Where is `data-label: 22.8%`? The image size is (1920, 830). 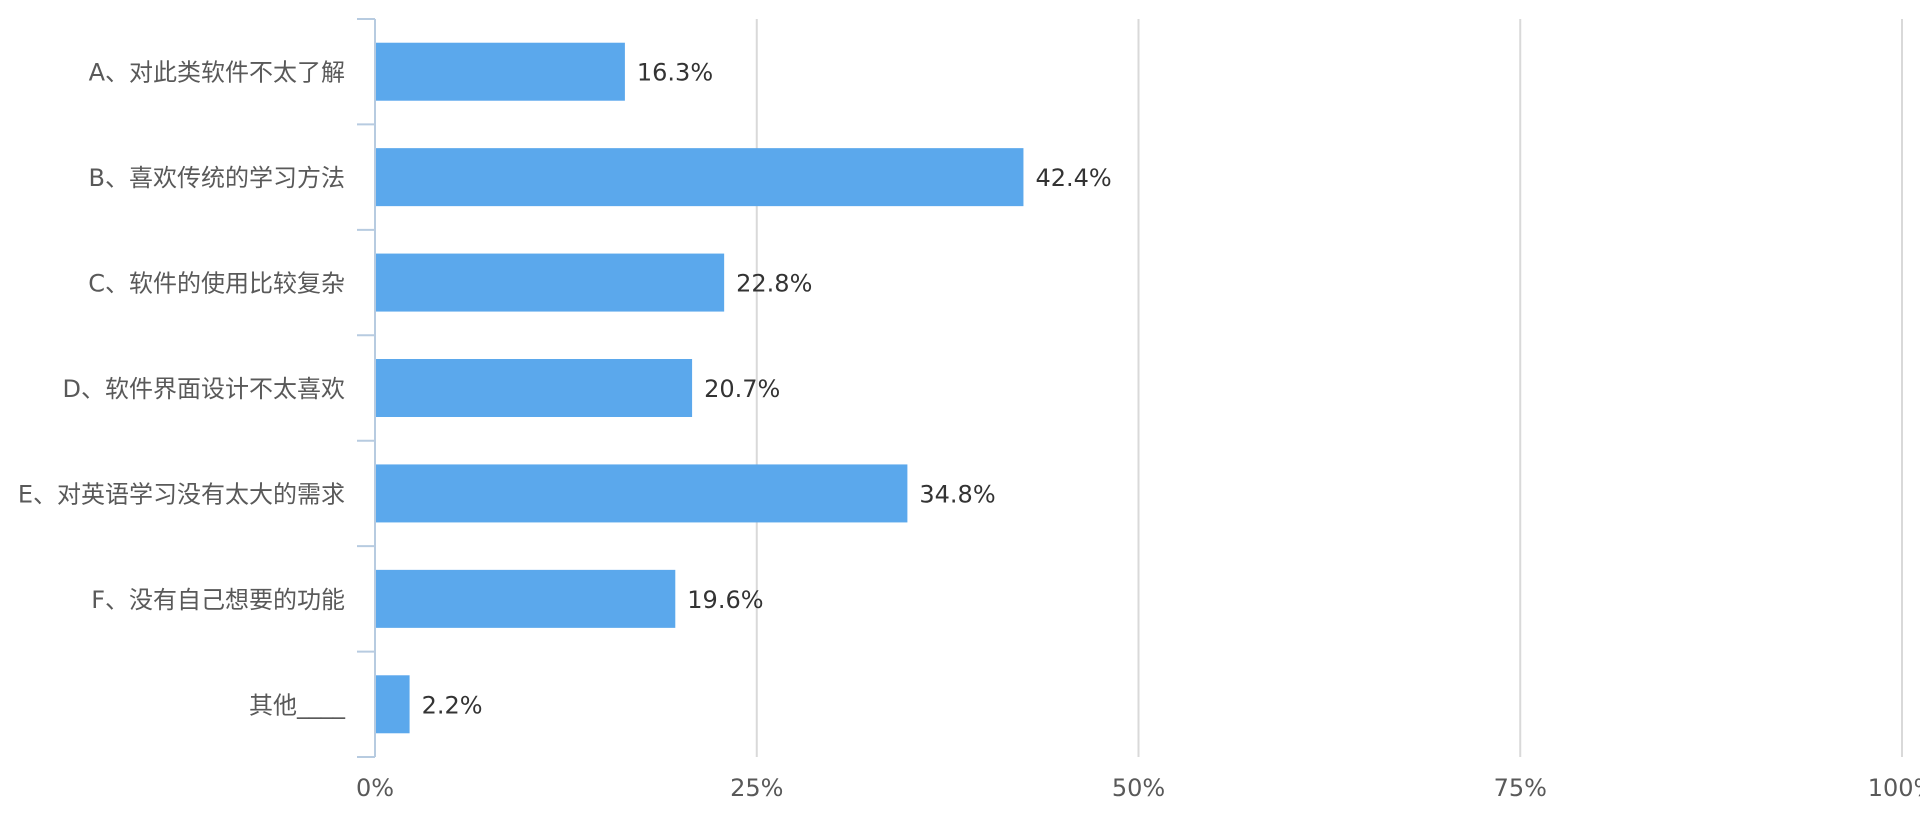
data-label: 22.8% is located at coordinates (774, 284).